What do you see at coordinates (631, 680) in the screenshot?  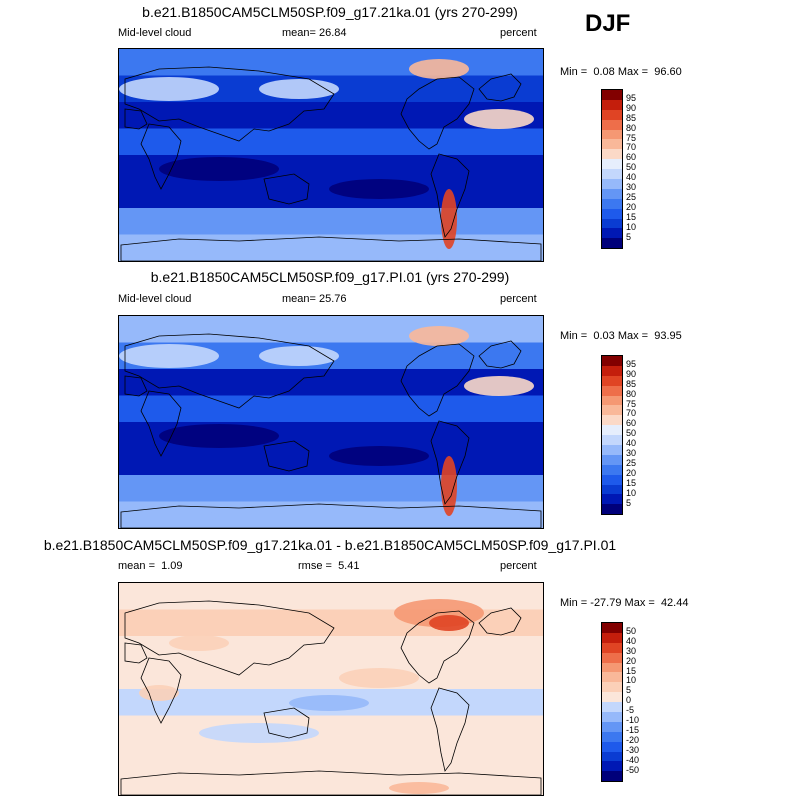 I see `colorbar-tick-label: 10` at bounding box center [631, 680].